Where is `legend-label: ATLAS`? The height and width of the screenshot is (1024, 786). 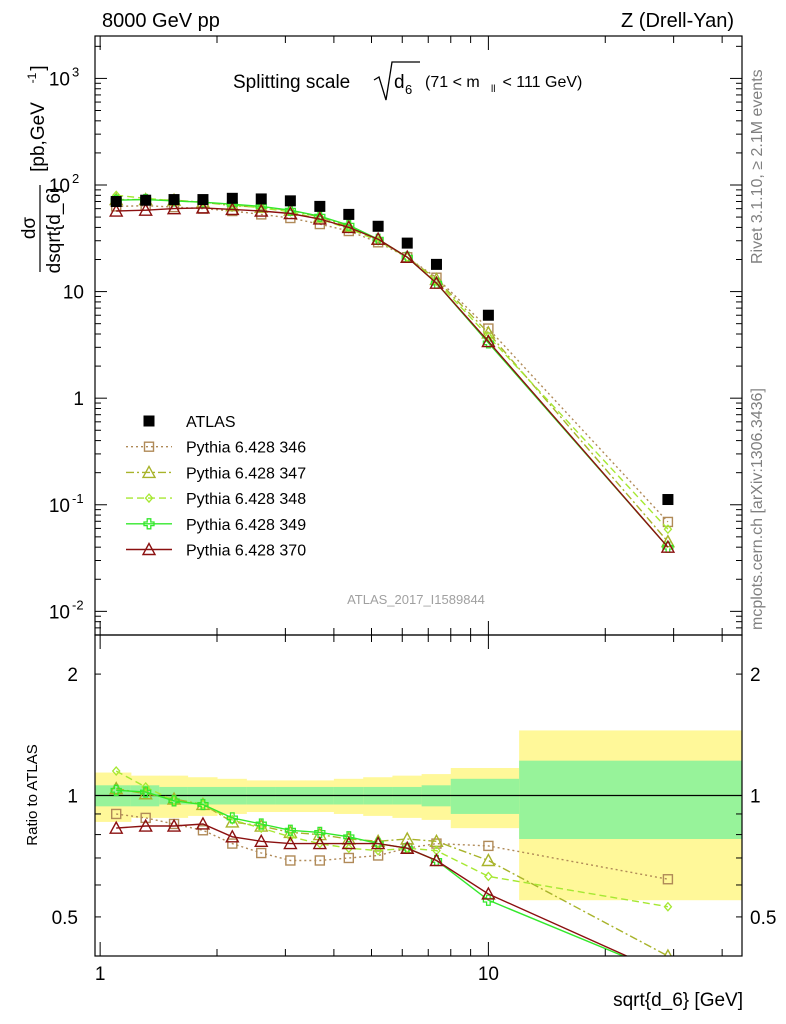
legend-label: ATLAS is located at coordinates (211, 422).